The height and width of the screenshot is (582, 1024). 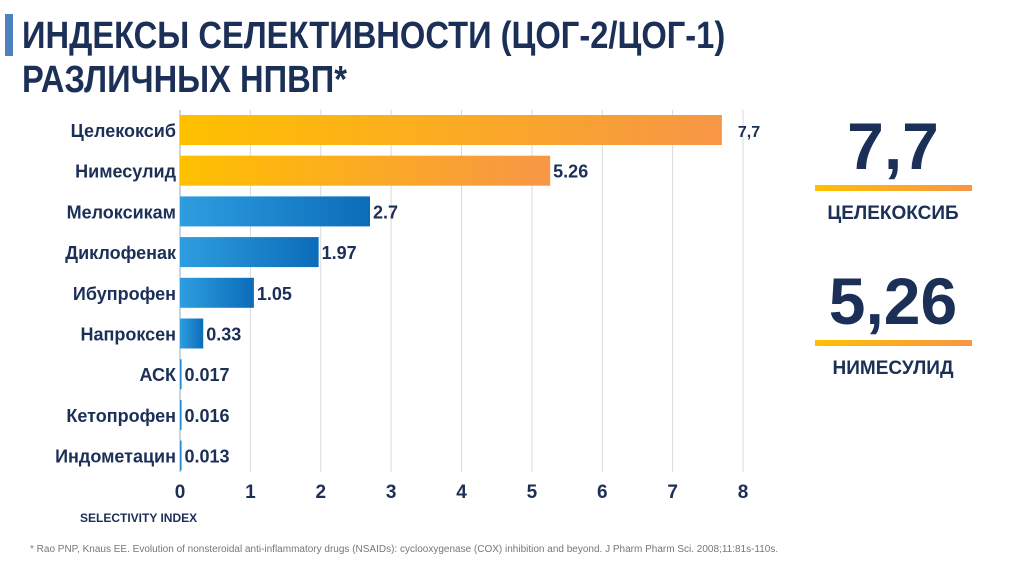 What do you see at coordinates (125, 172) in the screenshot?
I see `category-label: Нимесулид` at bounding box center [125, 172].